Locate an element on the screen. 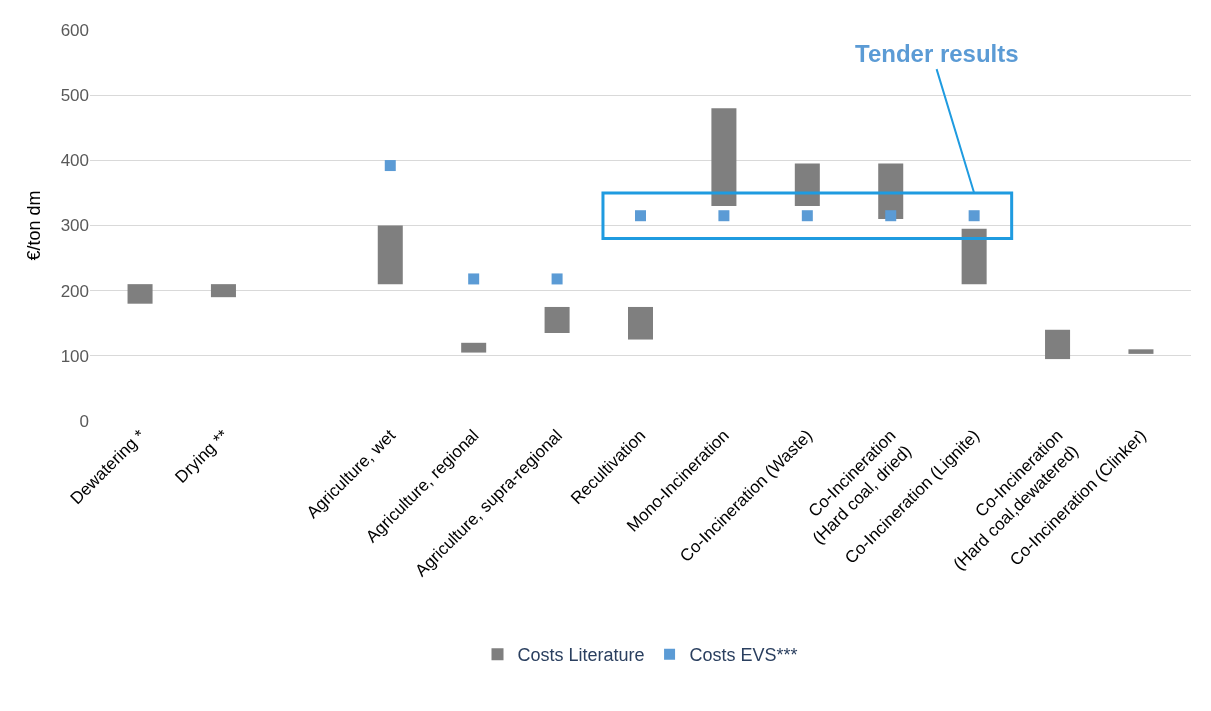 This screenshot has width=1211, height=711. y-tick-label: 0 is located at coordinates (84, 421).